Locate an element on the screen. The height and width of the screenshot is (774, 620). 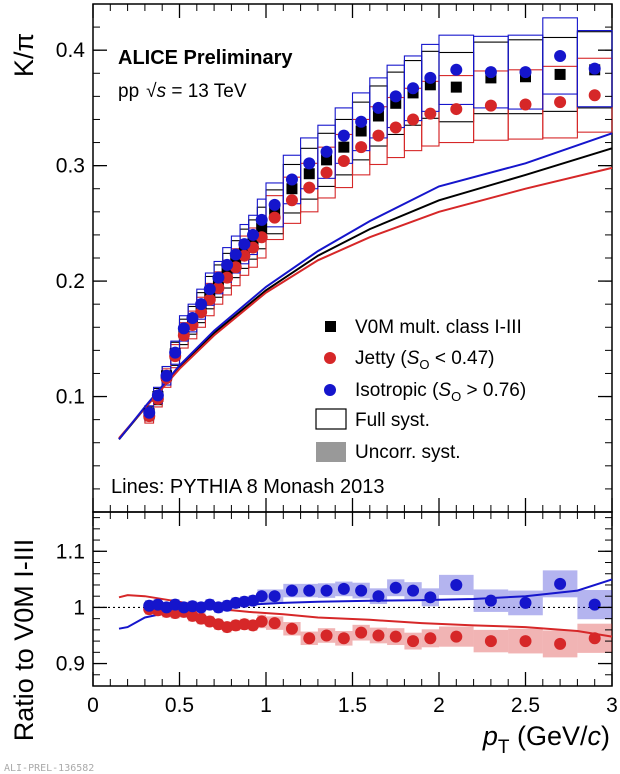
energy-prefix: pp is located at coordinates (128, 91).